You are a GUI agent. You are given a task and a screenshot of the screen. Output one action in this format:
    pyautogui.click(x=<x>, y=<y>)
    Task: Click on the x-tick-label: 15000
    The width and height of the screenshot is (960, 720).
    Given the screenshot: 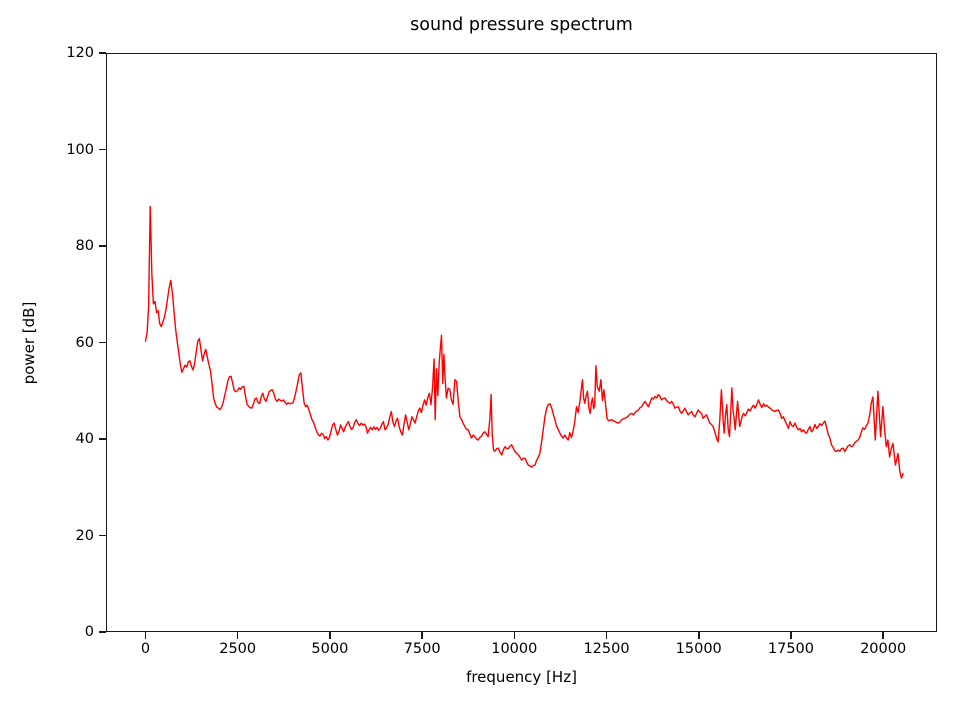 What is the action you would take?
    pyautogui.click(x=698, y=649)
    